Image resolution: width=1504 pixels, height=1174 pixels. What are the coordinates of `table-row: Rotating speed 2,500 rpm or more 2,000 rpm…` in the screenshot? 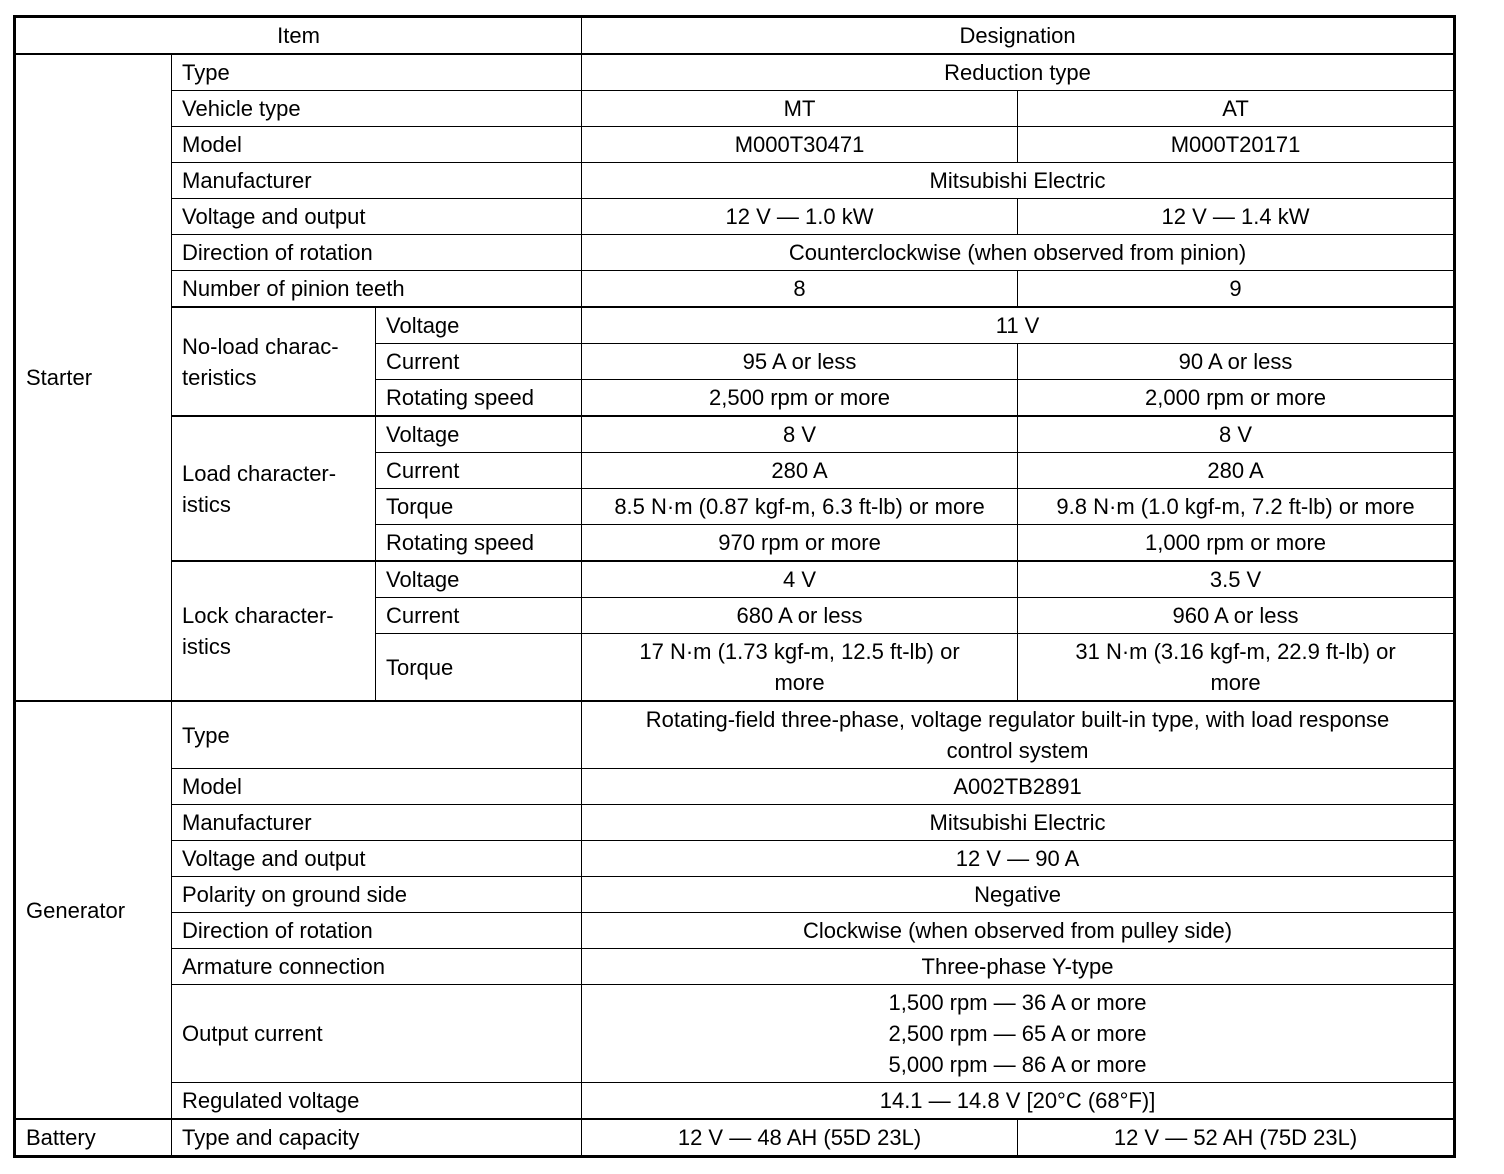 It's located at (735, 398).